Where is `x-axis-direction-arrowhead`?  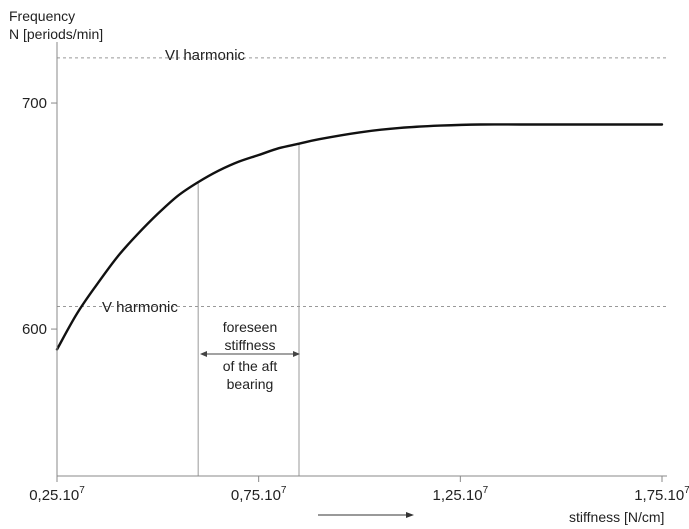
x-axis-direction-arrowhead is located at coordinates (410, 515).